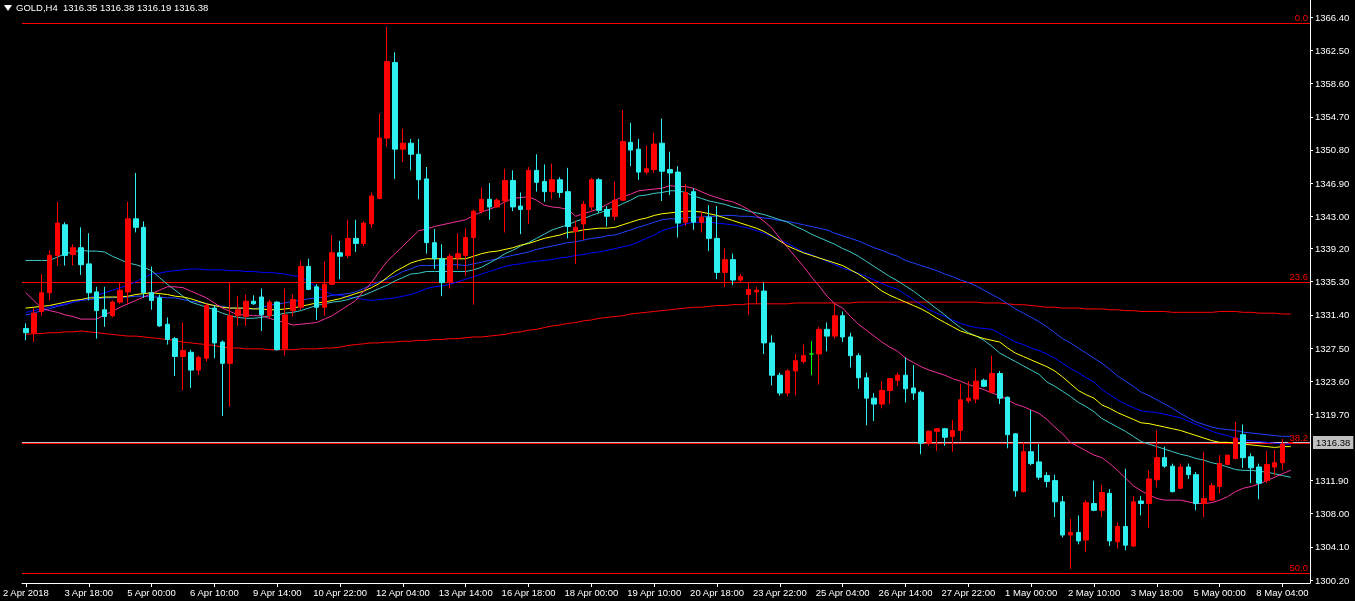 This screenshot has width=1355, height=601. What do you see at coordinates (1332, 315) in the screenshot?
I see `y-tick-label: 1331.40` at bounding box center [1332, 315].